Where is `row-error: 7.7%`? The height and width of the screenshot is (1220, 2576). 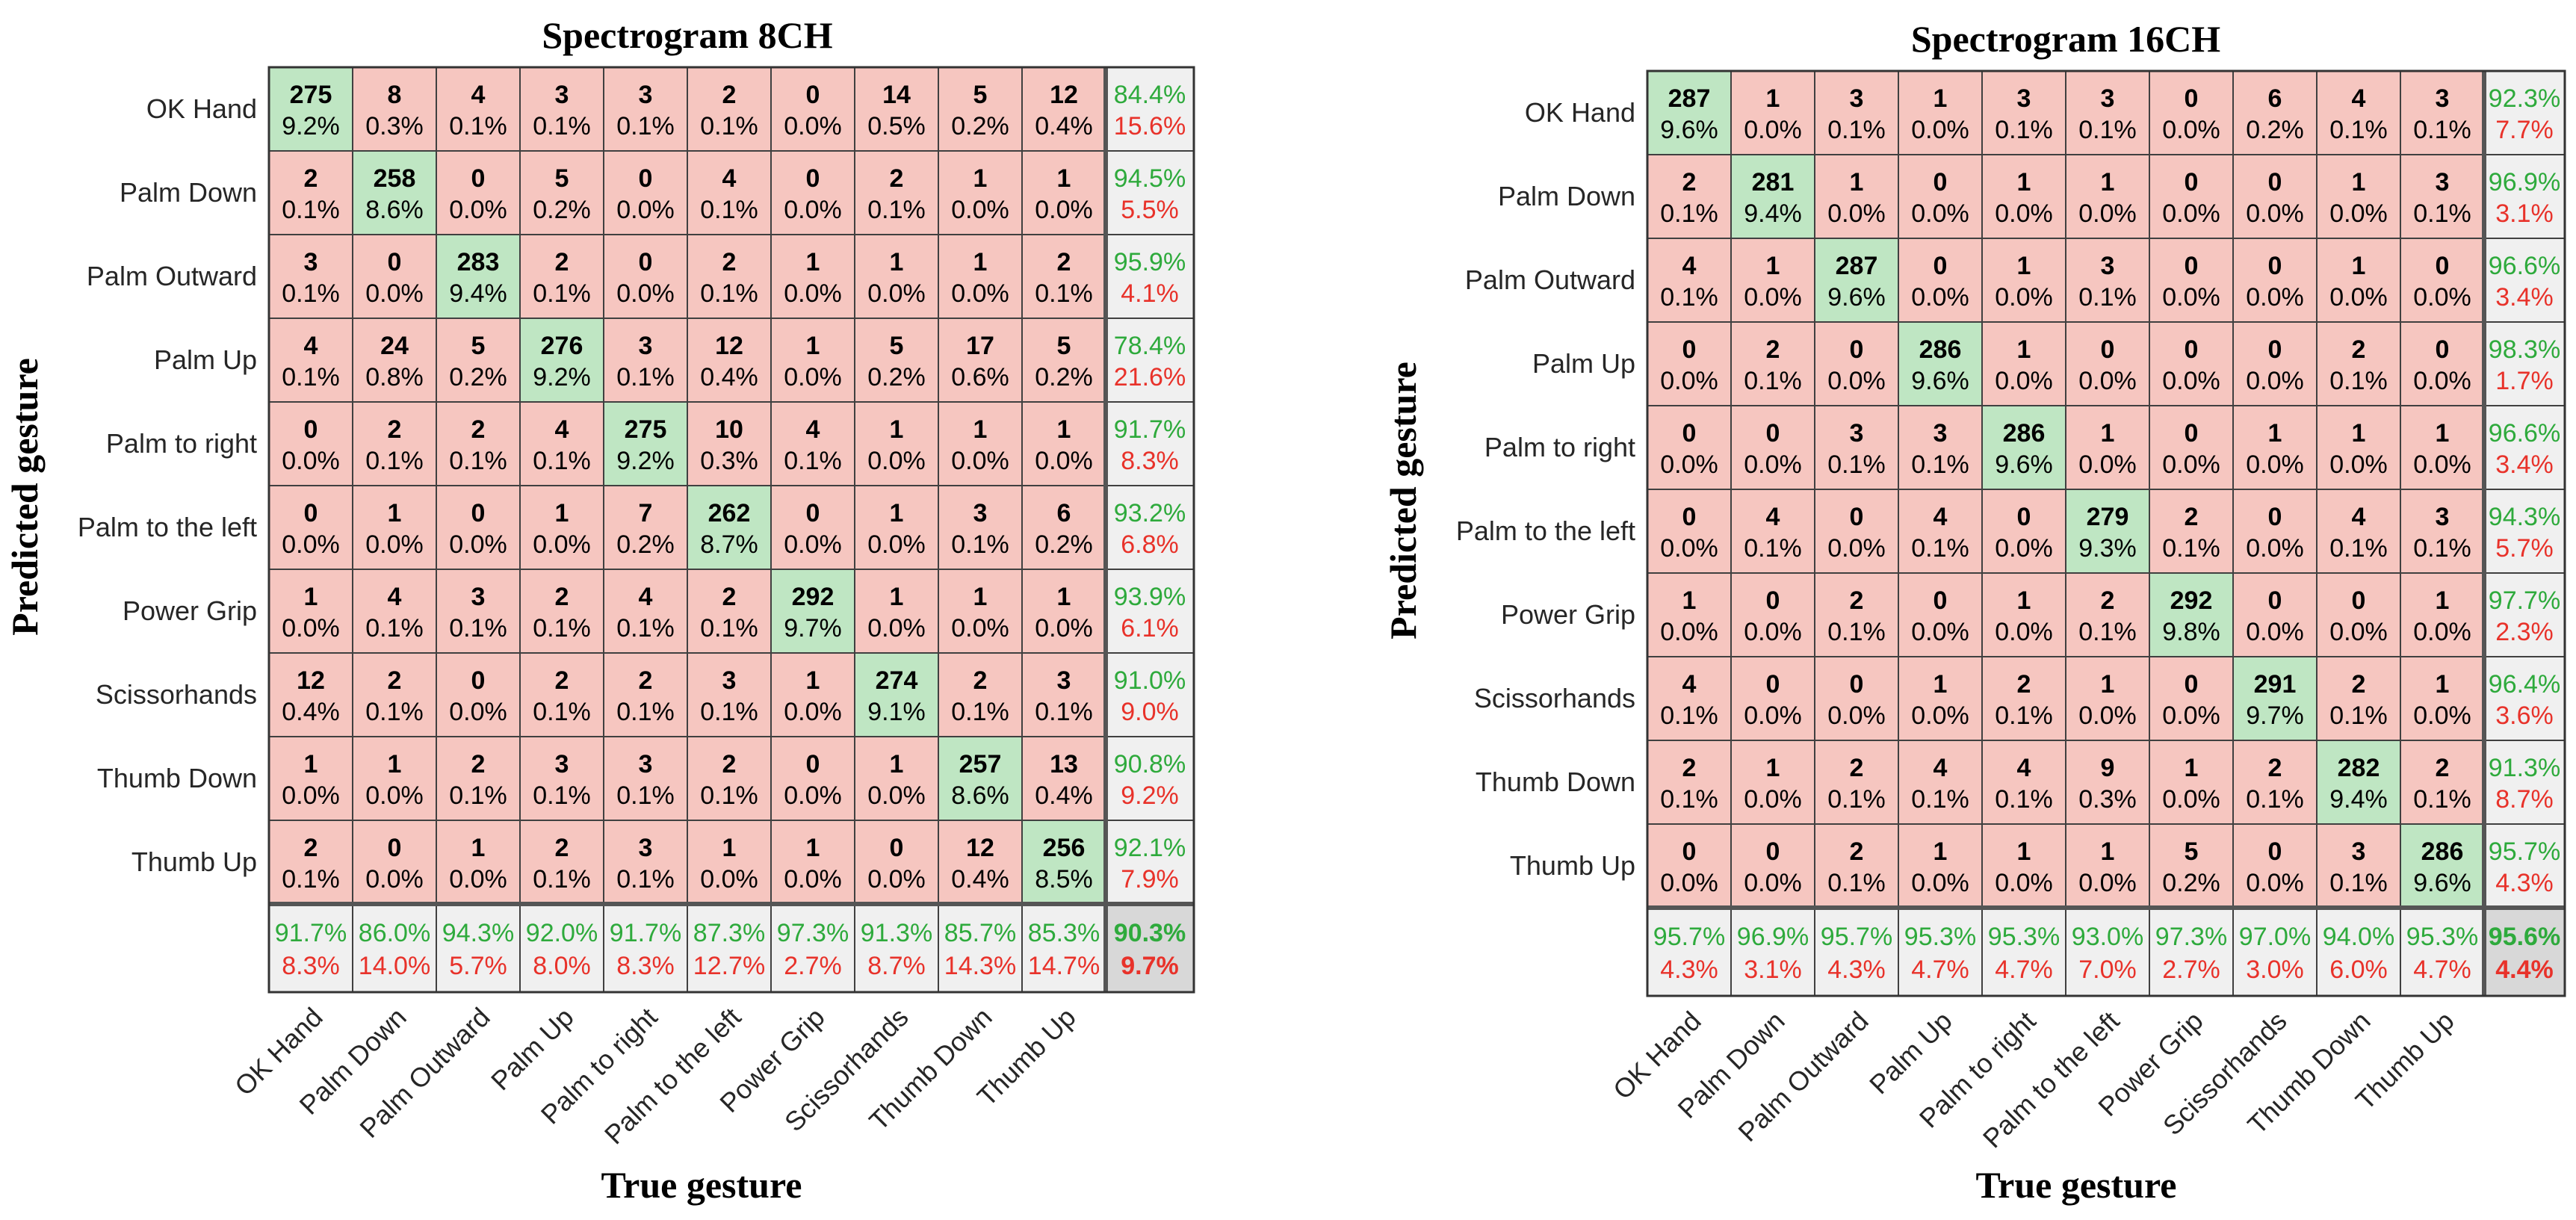 row-error: 7.7% is located at coordinates (2524, 130).